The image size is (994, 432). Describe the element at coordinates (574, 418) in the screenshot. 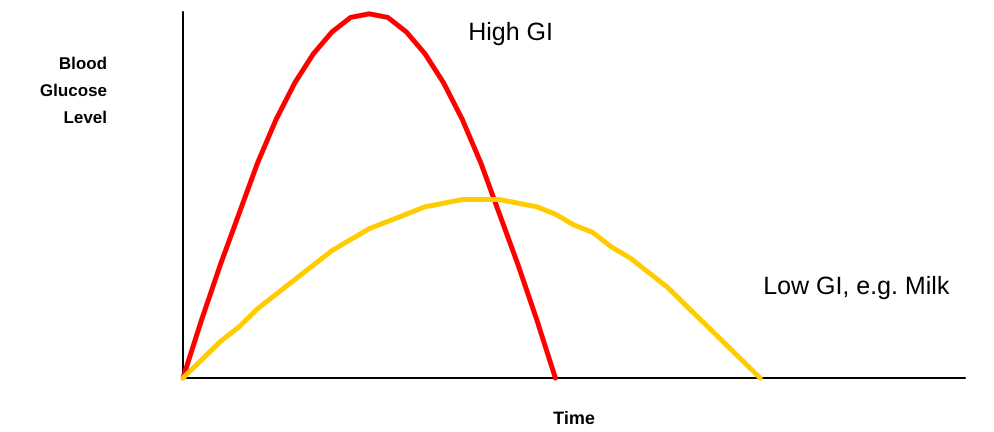

I see `x-axis-title: Time` at that location.